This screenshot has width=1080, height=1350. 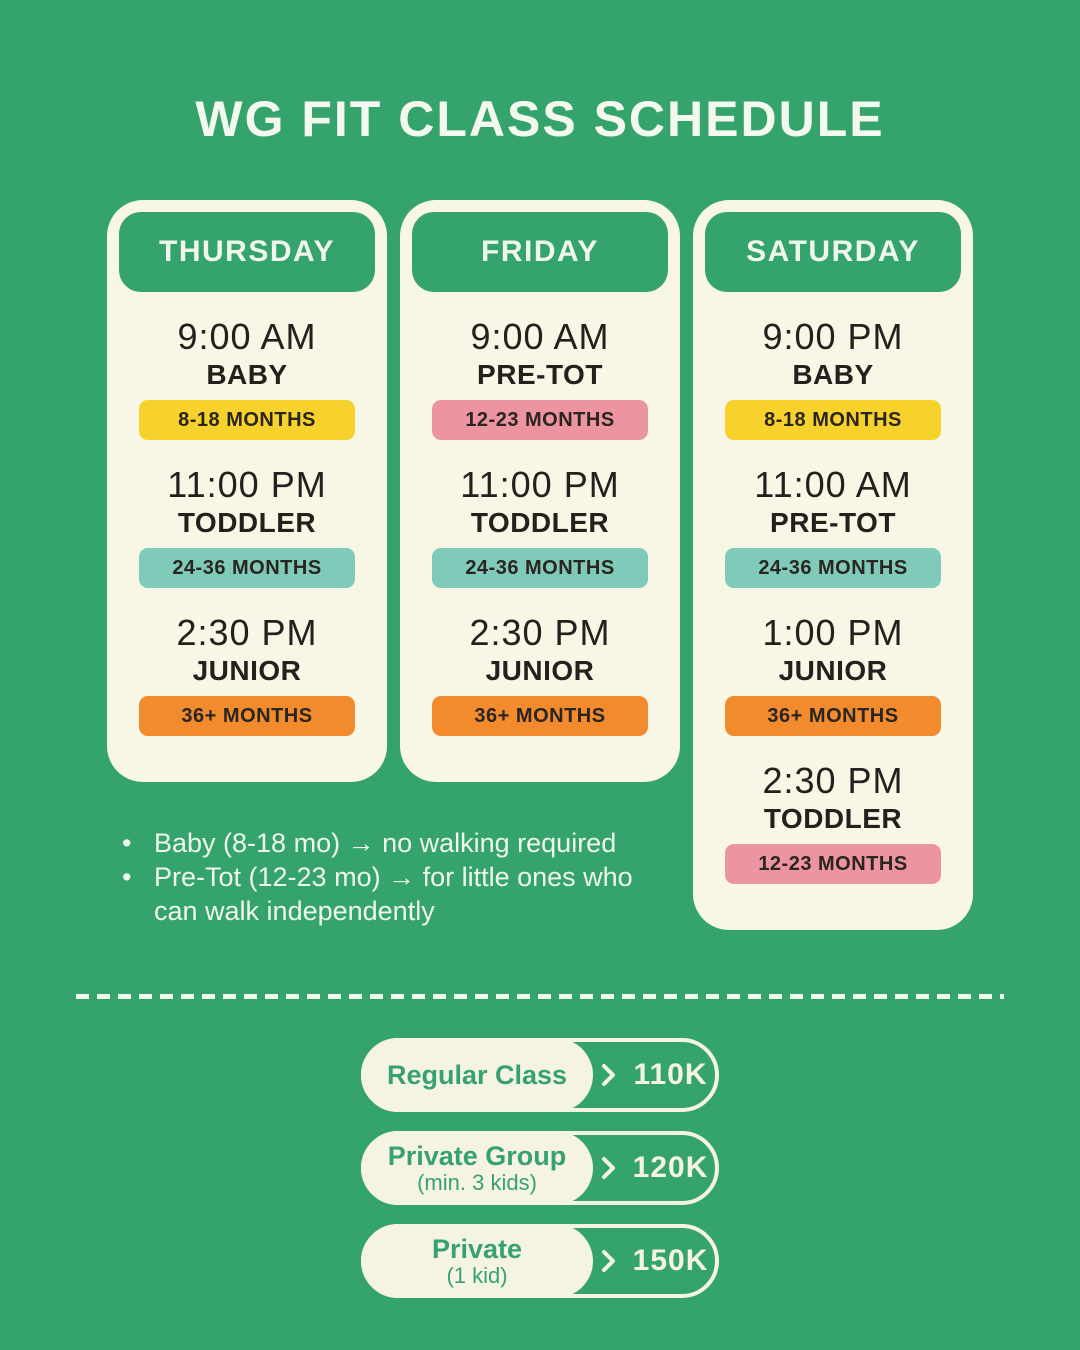 I want to click on page-title: WG FIT CLASS SCHEDULE, so click(x=540, y=119).